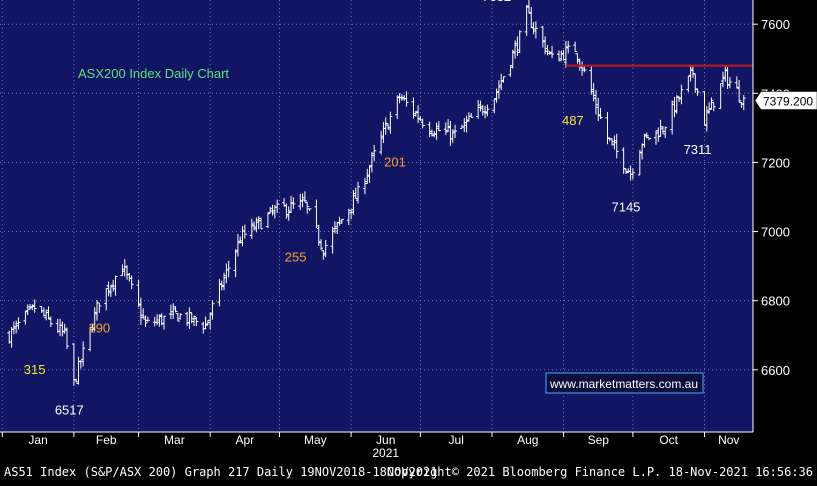 This screenshot has width=817, height=486. I want to click on x-tick-label: Nov, so click(728, 440).